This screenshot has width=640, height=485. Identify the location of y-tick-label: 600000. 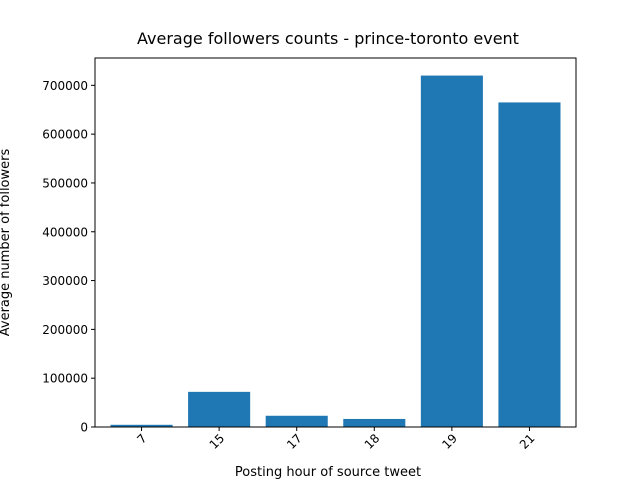
(65, 135).